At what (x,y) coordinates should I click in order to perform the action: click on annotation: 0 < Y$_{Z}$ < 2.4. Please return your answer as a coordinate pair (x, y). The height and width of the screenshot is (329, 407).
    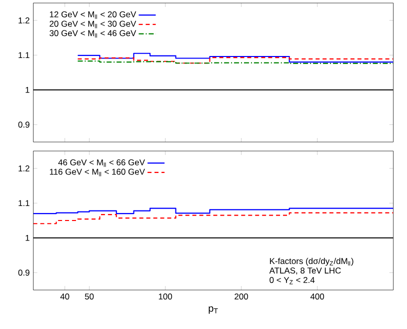
    Looking at the image, I should click on (292, 280).